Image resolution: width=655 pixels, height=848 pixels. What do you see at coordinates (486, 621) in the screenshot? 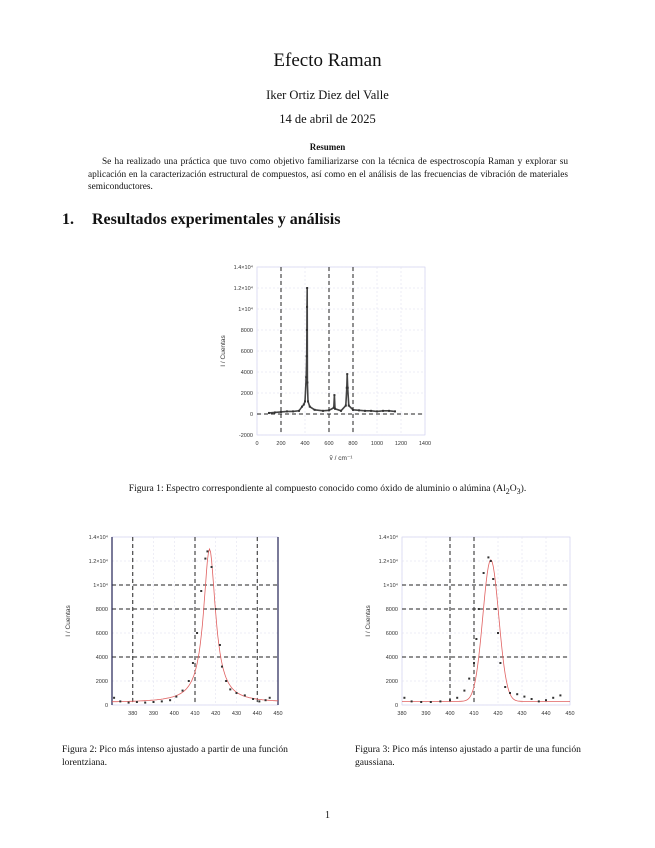
I see `plot-area` at bounding box center [486, 621].